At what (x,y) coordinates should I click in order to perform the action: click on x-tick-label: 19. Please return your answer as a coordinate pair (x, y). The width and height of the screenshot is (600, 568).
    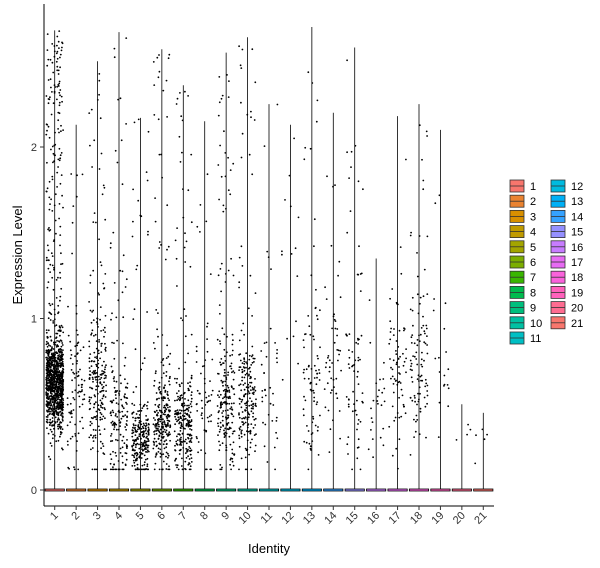
    Looking at the image, I should click on (437, 518).